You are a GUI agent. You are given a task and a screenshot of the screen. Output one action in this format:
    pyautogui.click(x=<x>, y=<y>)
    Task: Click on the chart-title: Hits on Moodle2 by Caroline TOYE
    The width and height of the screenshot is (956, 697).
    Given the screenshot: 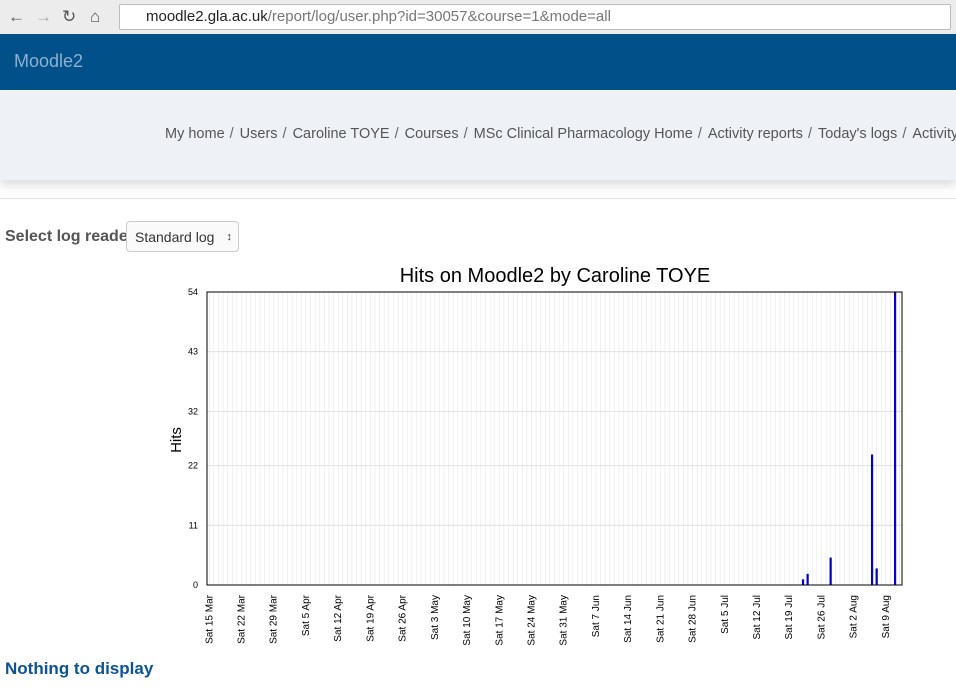 What is the action you would take?
    pyautogui.click(x=555, y=276)
    